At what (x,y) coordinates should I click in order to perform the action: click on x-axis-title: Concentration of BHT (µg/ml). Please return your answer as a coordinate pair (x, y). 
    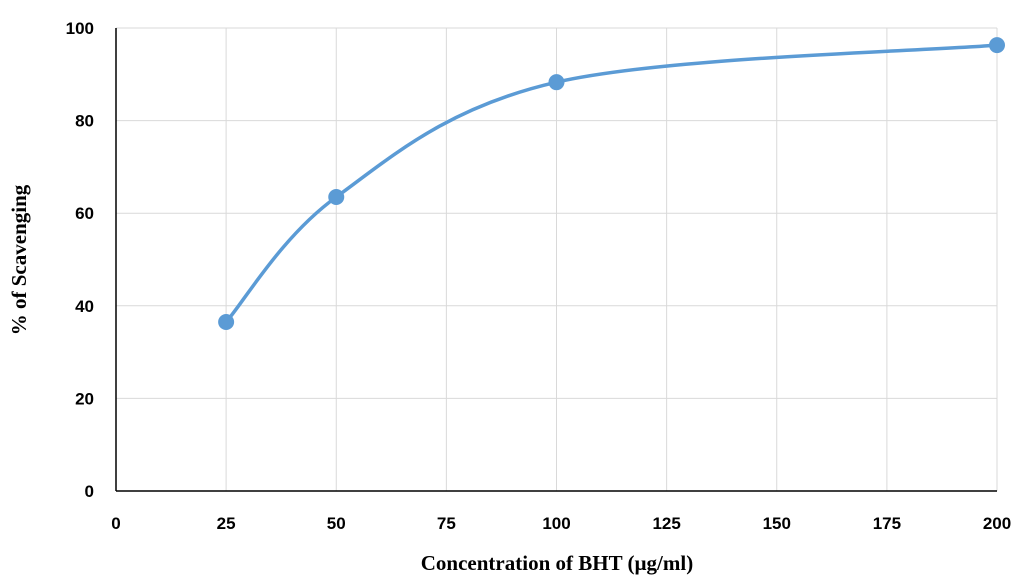
    Looking at the image, I should click on (557, 563).